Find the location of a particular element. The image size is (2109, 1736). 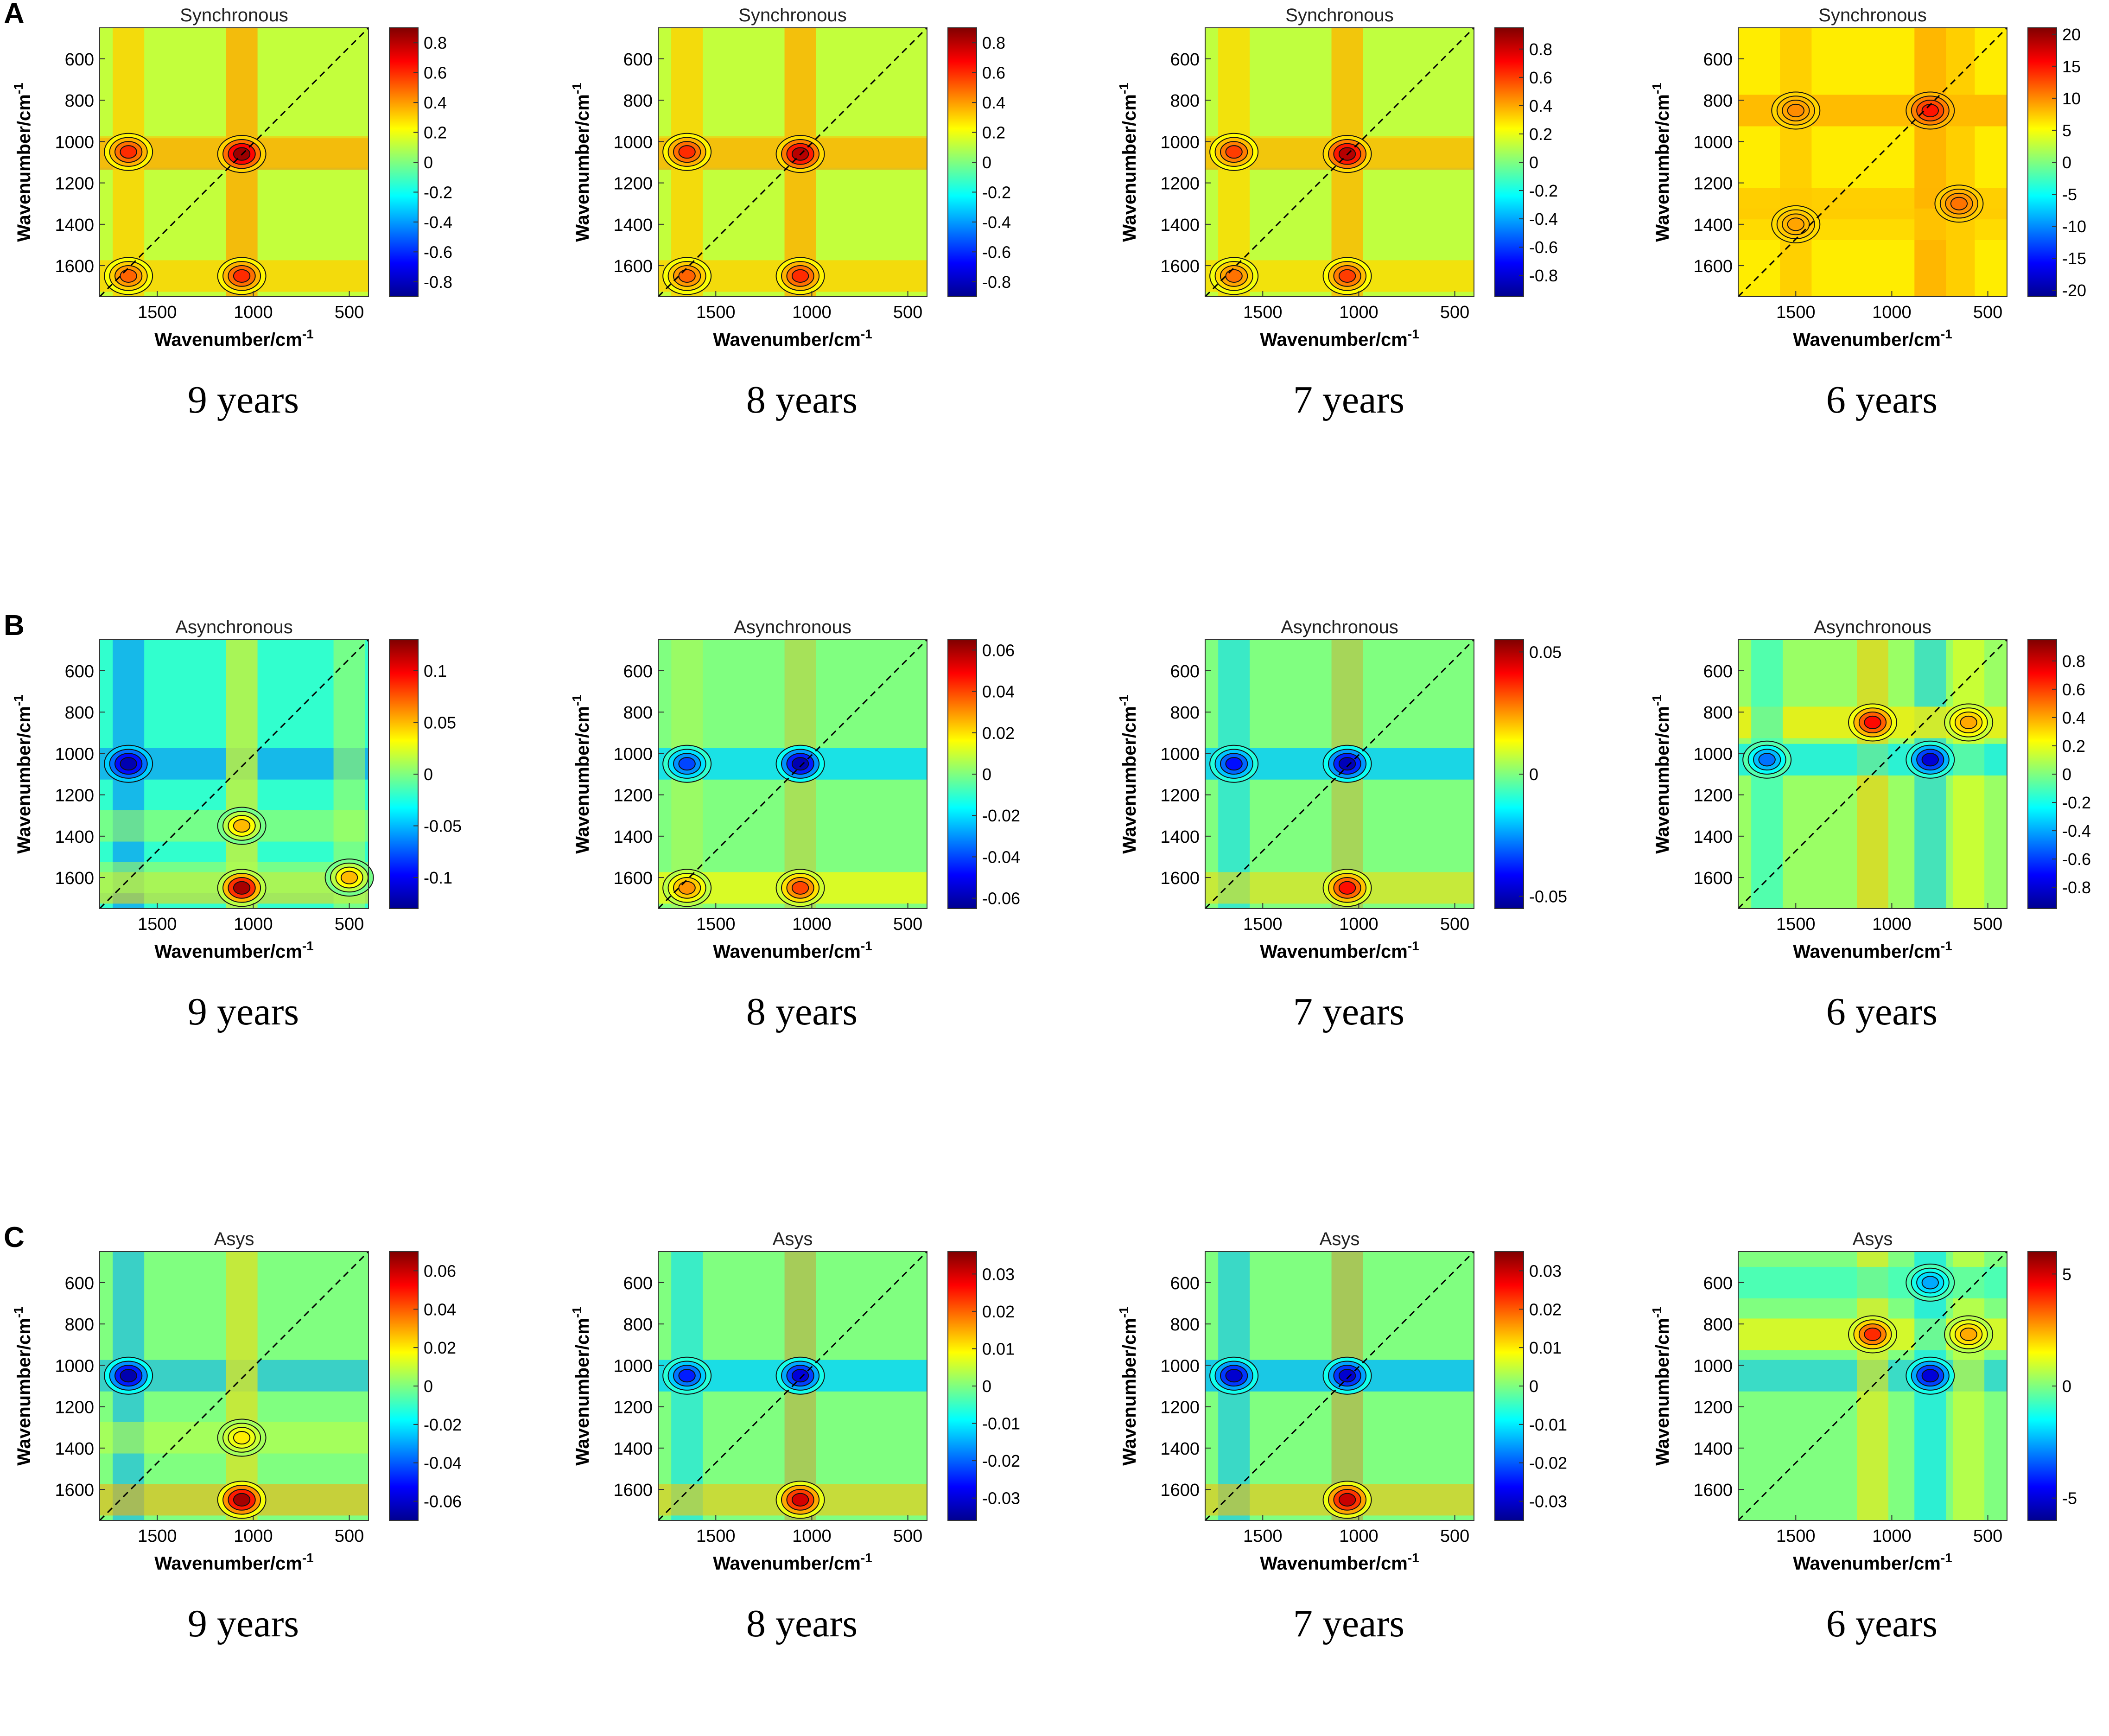

colorbar-tick-label: 0.05 is located at coordinates (440, 722).